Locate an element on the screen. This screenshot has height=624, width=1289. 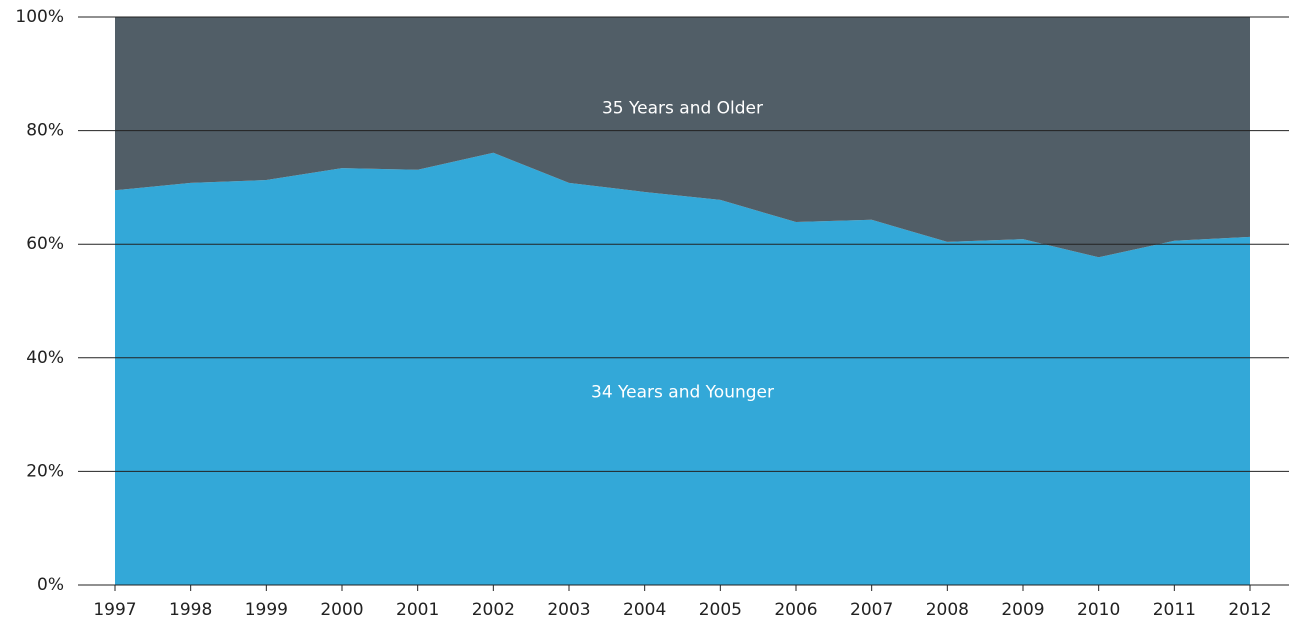
y-tick-label: 100% is located at coordinates (39, 17).